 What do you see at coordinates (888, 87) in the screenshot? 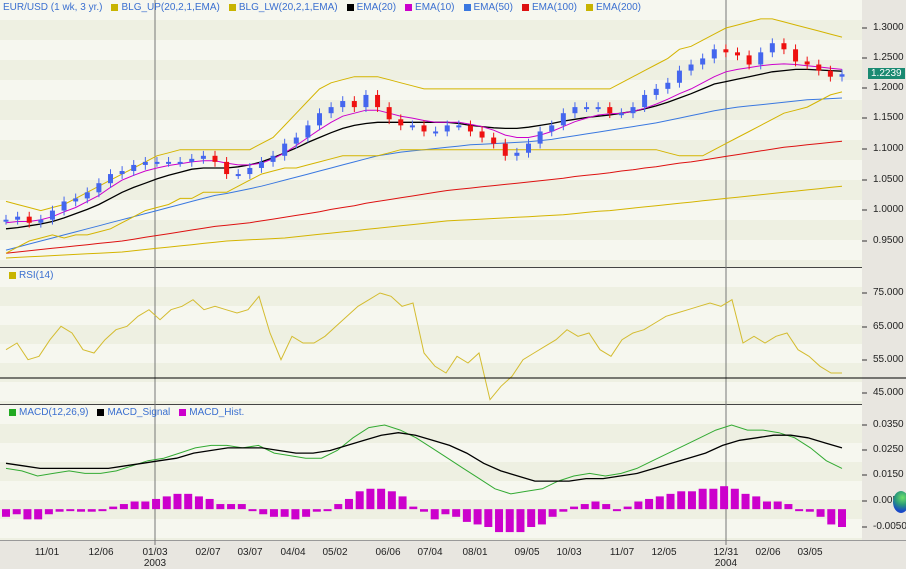
I see `y-tick-label: 1.2000` at bounding box center [888, 87].